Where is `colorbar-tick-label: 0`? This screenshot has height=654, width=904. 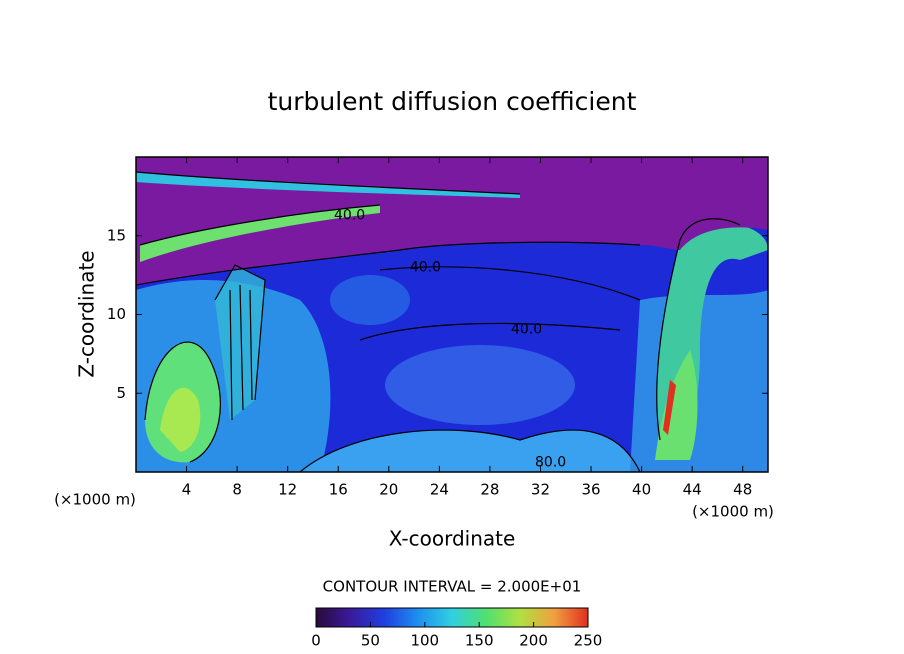
colorbar-tick-label: 0 is located at coordinates (316, 641).